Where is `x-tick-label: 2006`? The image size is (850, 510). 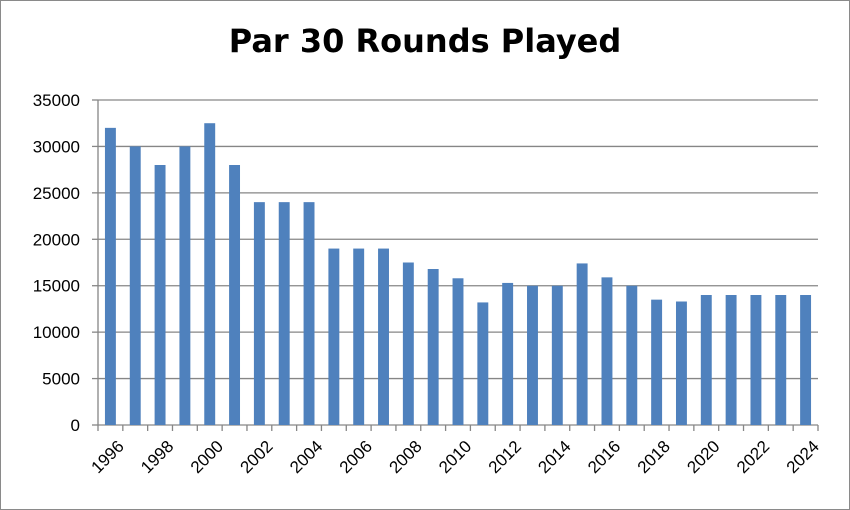
x-tick-label: 2006 is located at coordinates (356, 457).